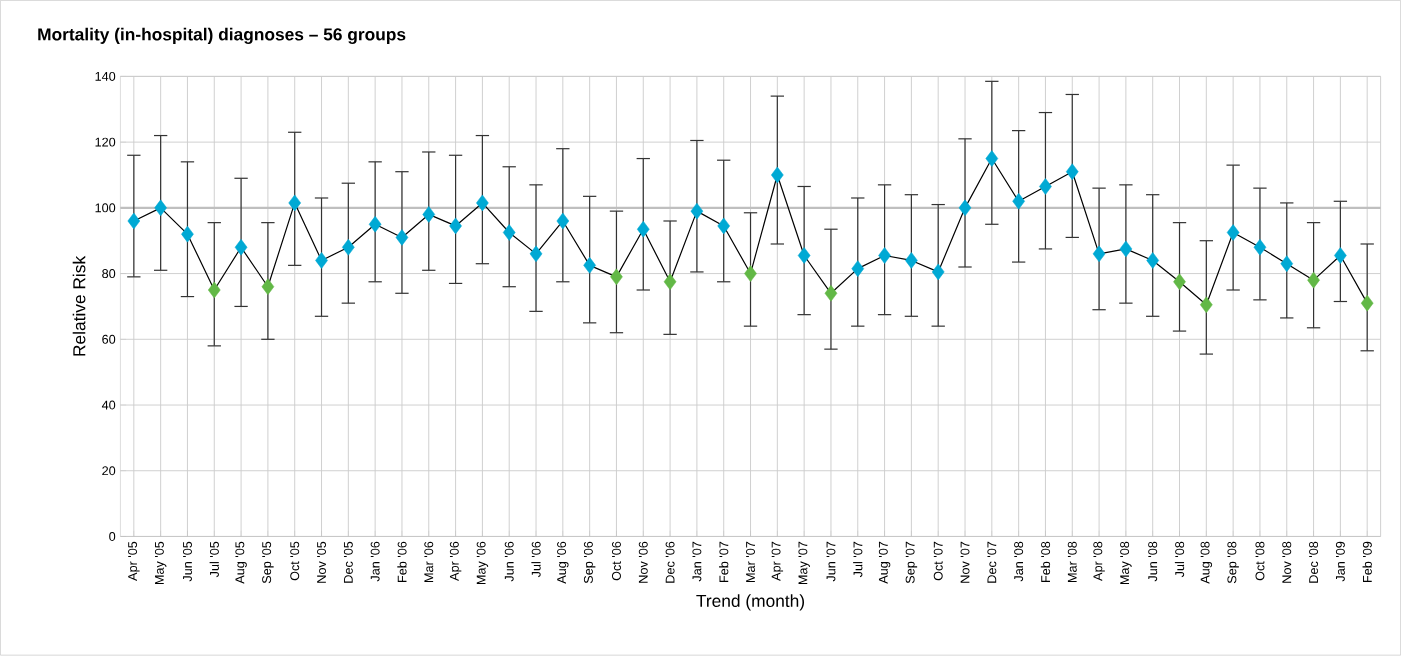 This screenshot has height=656, width=1401. I want to click on x-tick-label: Oct '06, so click(616, 561).